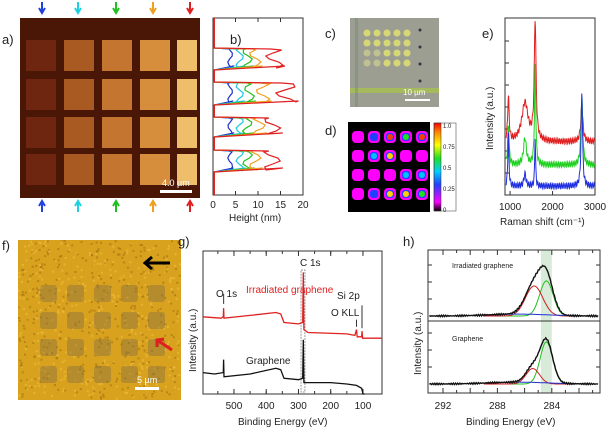  What do you see at coordinates (534, 301) in the screenshot?
I see `fit-component-line` at bounding box center [534, 301].